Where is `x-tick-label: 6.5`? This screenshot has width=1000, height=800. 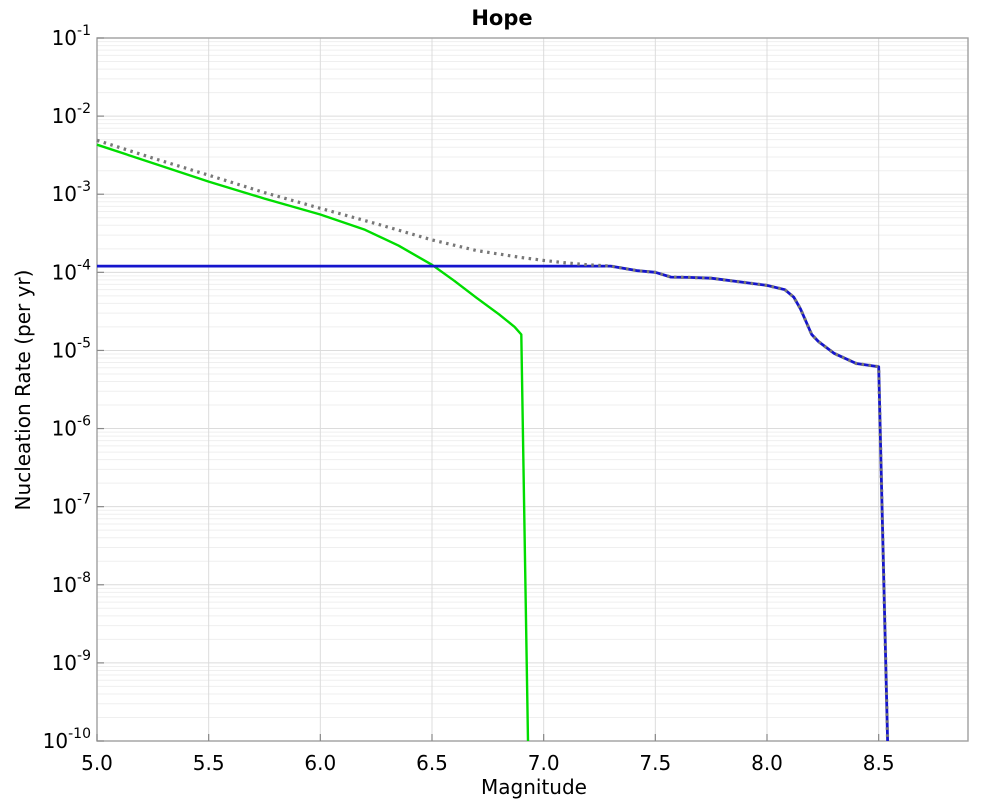 x-tick-label: 6.5 is located at coordinates (432, 763).